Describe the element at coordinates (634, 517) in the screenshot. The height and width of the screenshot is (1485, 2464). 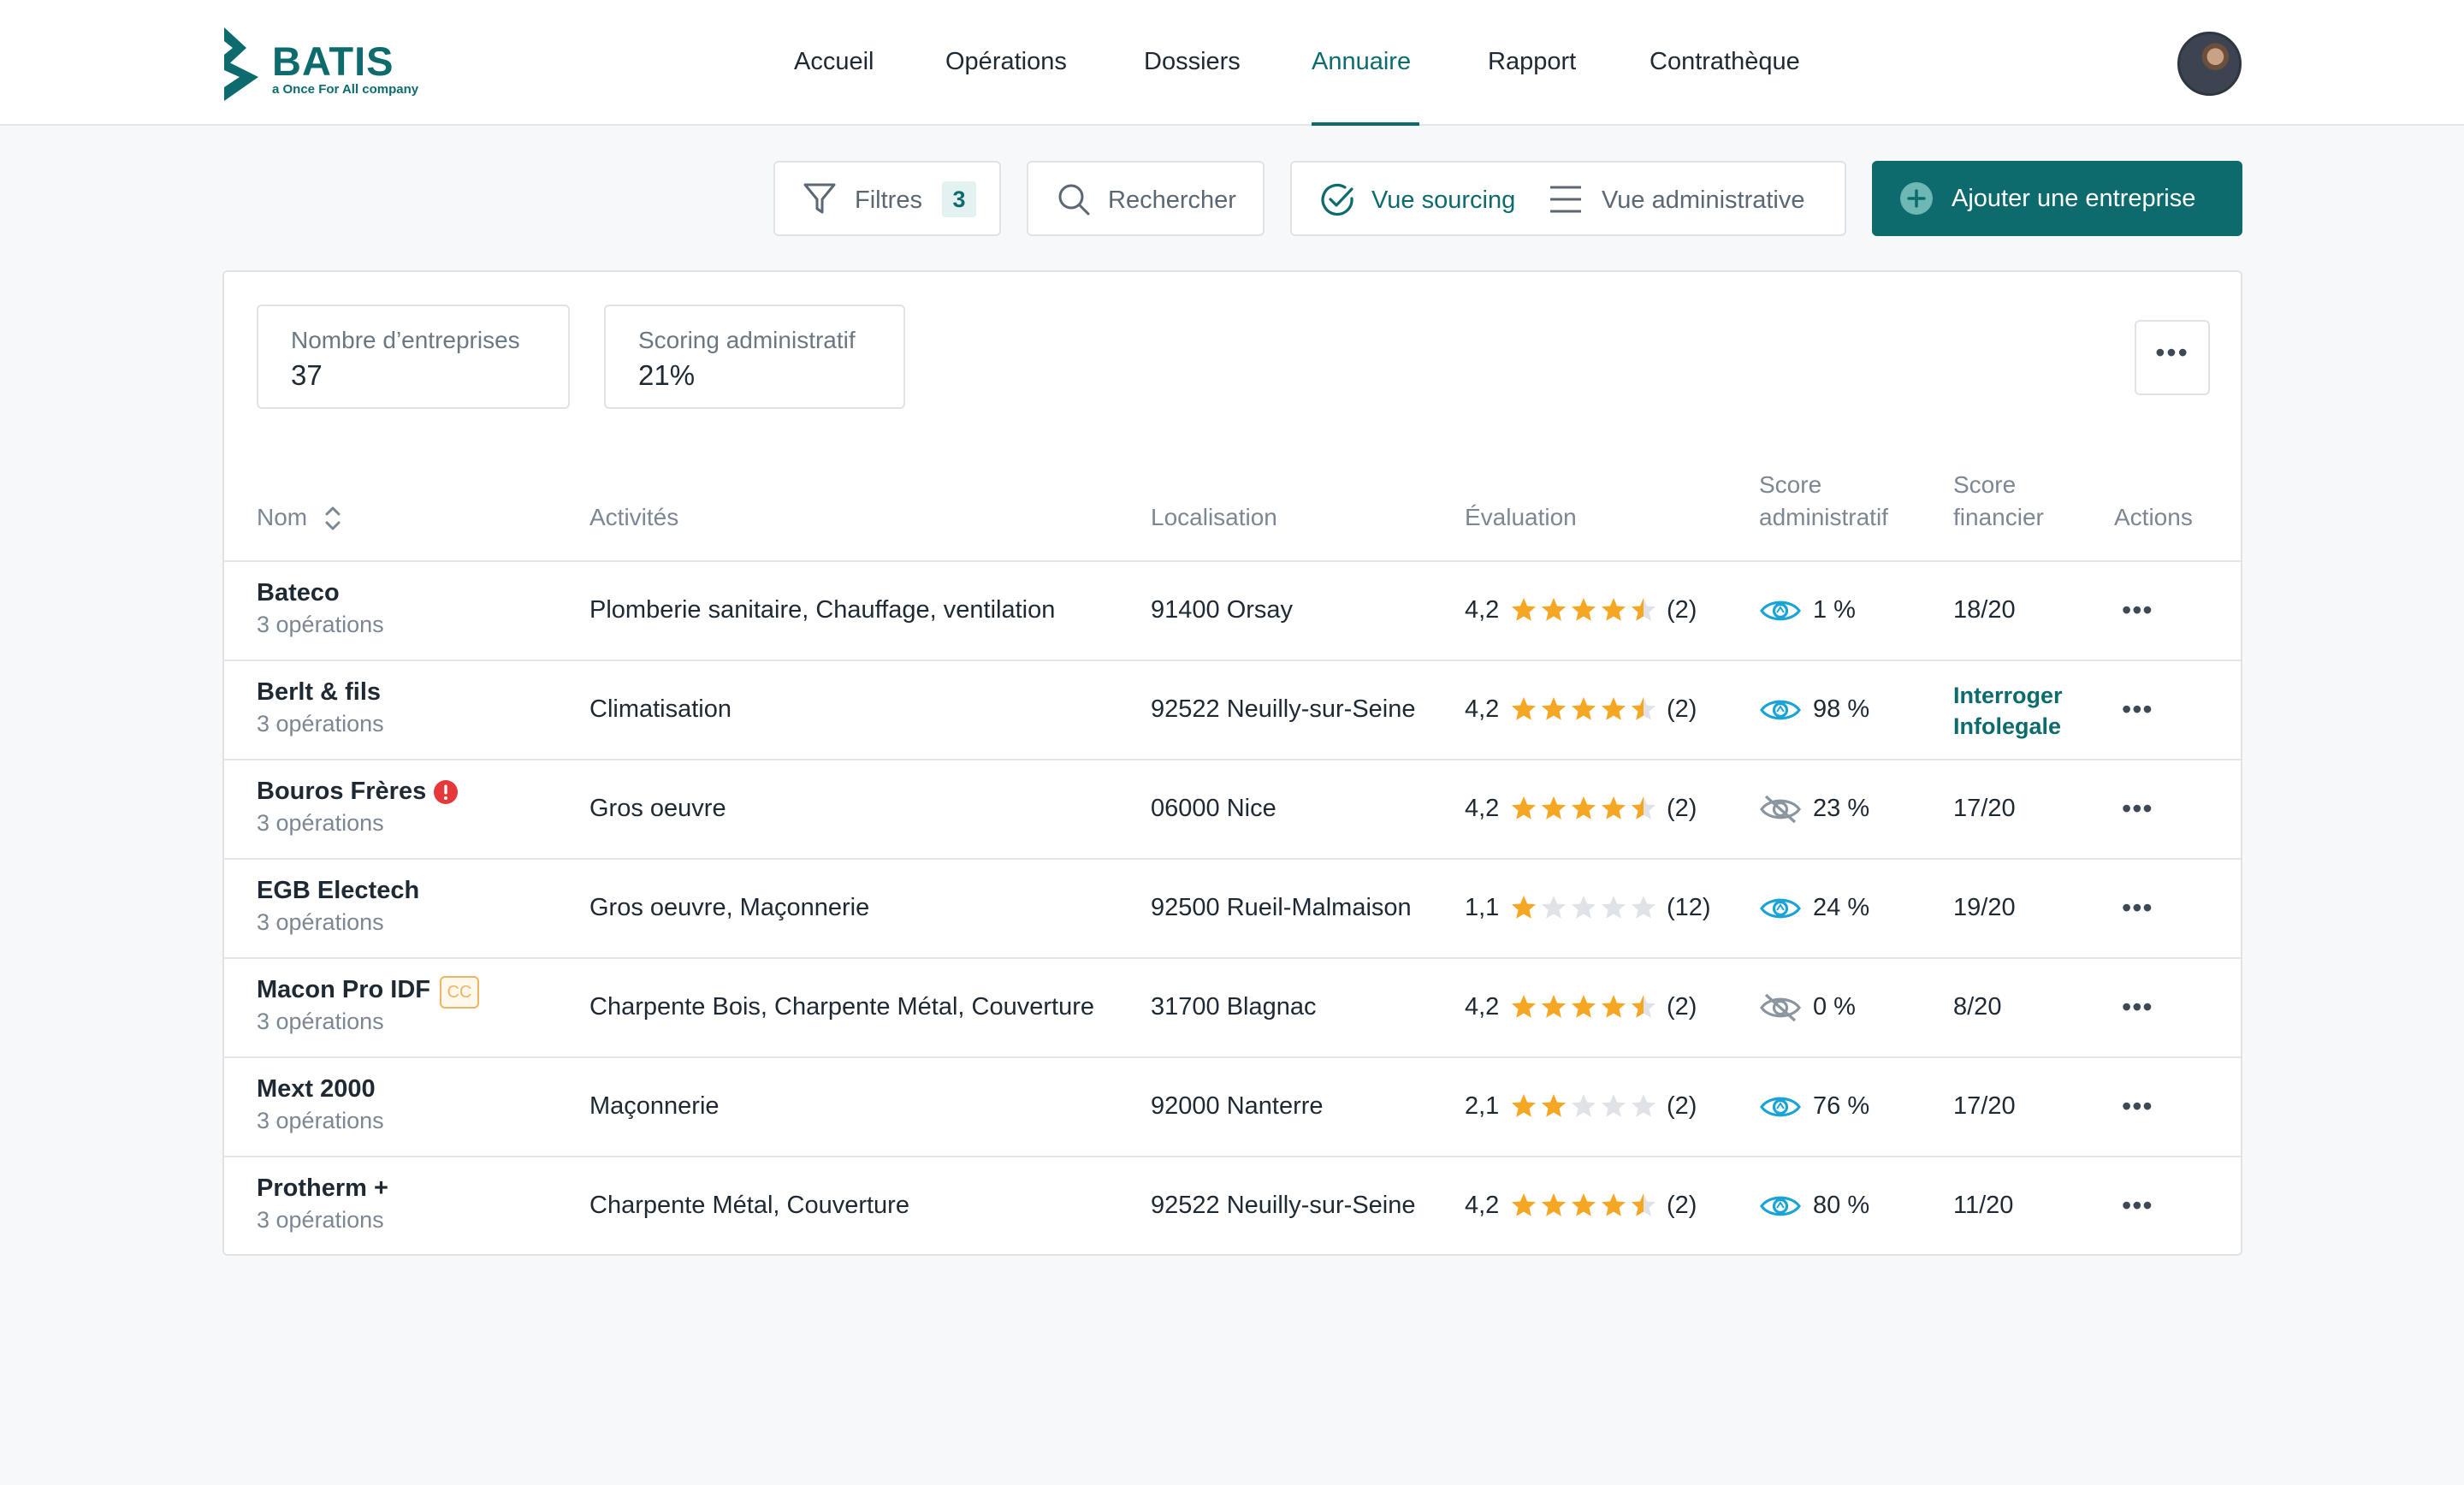
I see `col-header-activities: Activités` at that location.